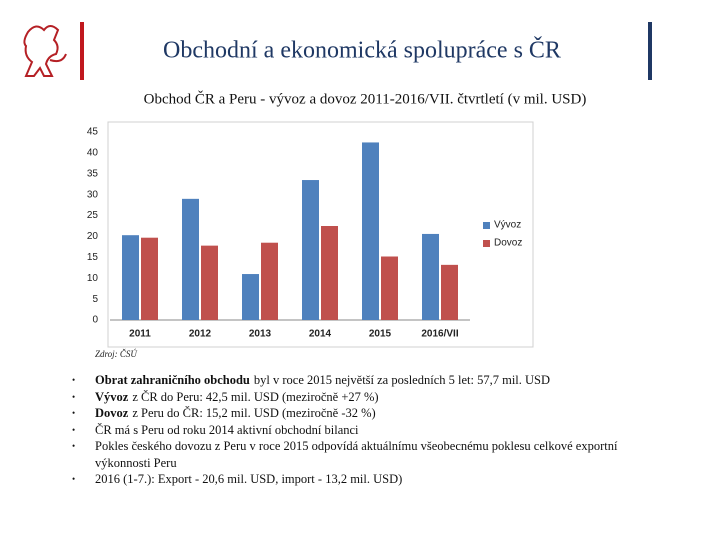  What do you see at coordinates (380, 334) in the screenshot?
I see `x-tick-label: 2015` at bounding box center [380, 334].